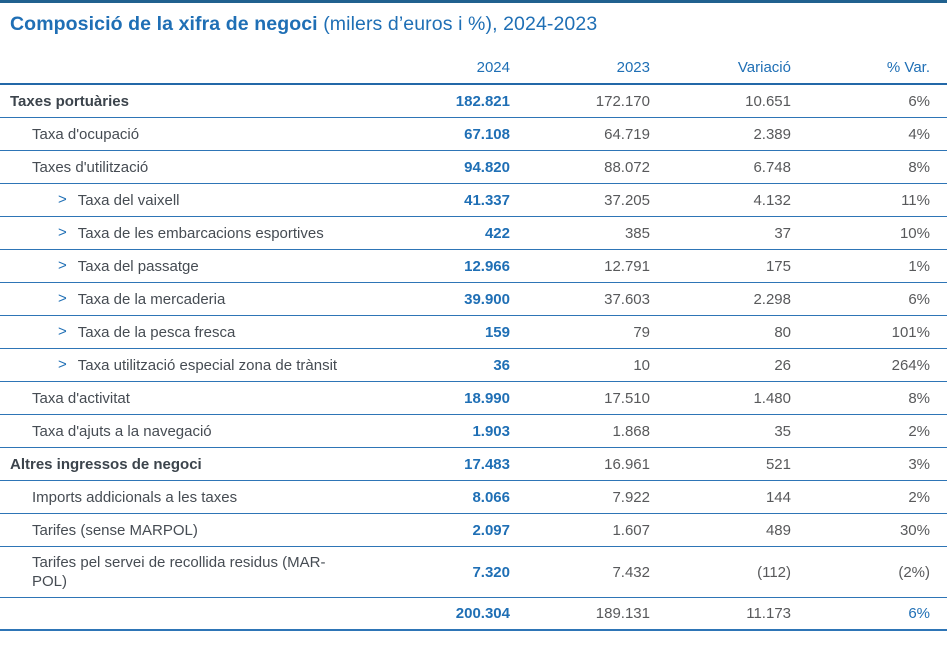 The image size is (947, 665). I want to click on value-2024: 12.966, so click(487, 266).